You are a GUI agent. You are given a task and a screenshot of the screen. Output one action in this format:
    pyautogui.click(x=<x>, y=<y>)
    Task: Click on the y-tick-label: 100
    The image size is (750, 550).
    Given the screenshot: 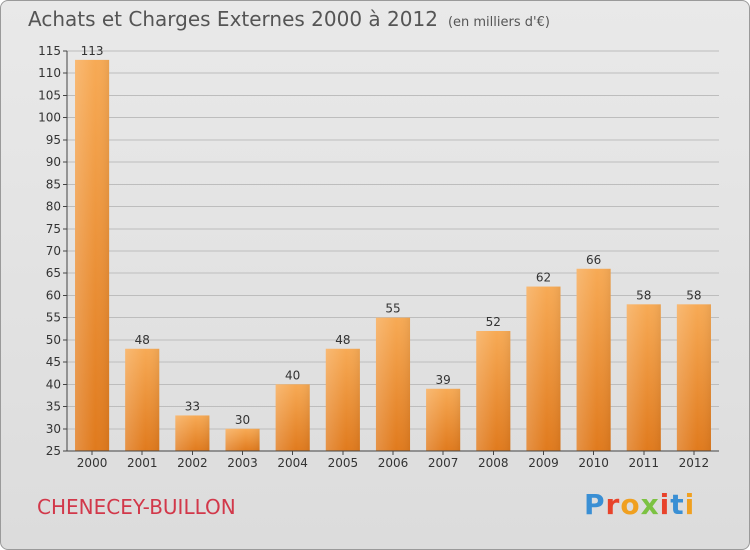 What is the action you would take?
    pyautogui.click(x=49, y=118)
    